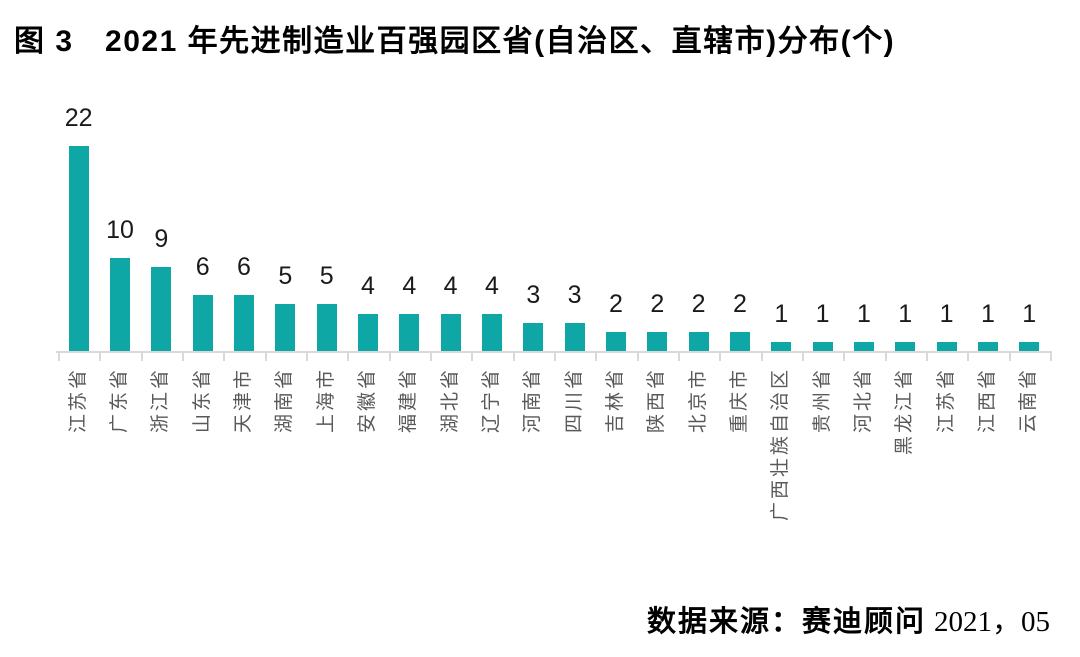 The height and width of the screenshot is (657, 1080). I want to click on x-axis-label: 浙江省, so click(161, 400).